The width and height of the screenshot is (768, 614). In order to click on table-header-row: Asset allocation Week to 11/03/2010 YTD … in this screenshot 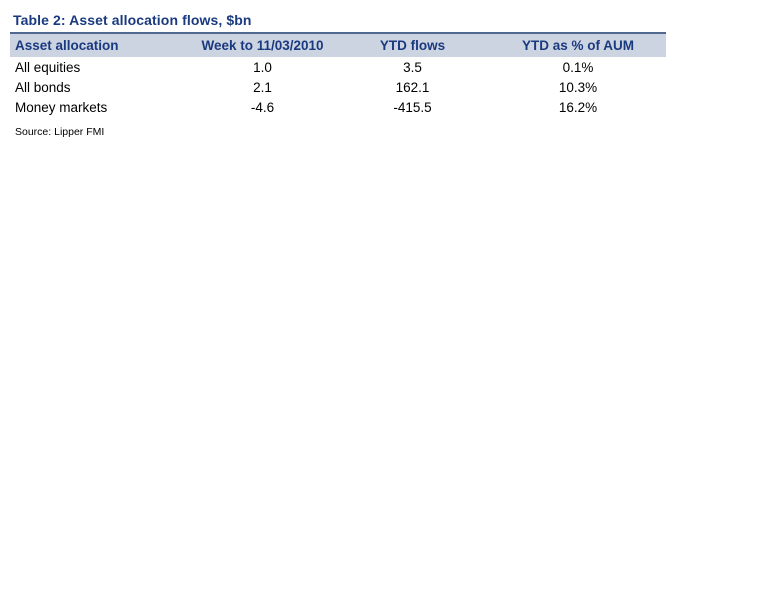, I will do `click(338, 45)`.